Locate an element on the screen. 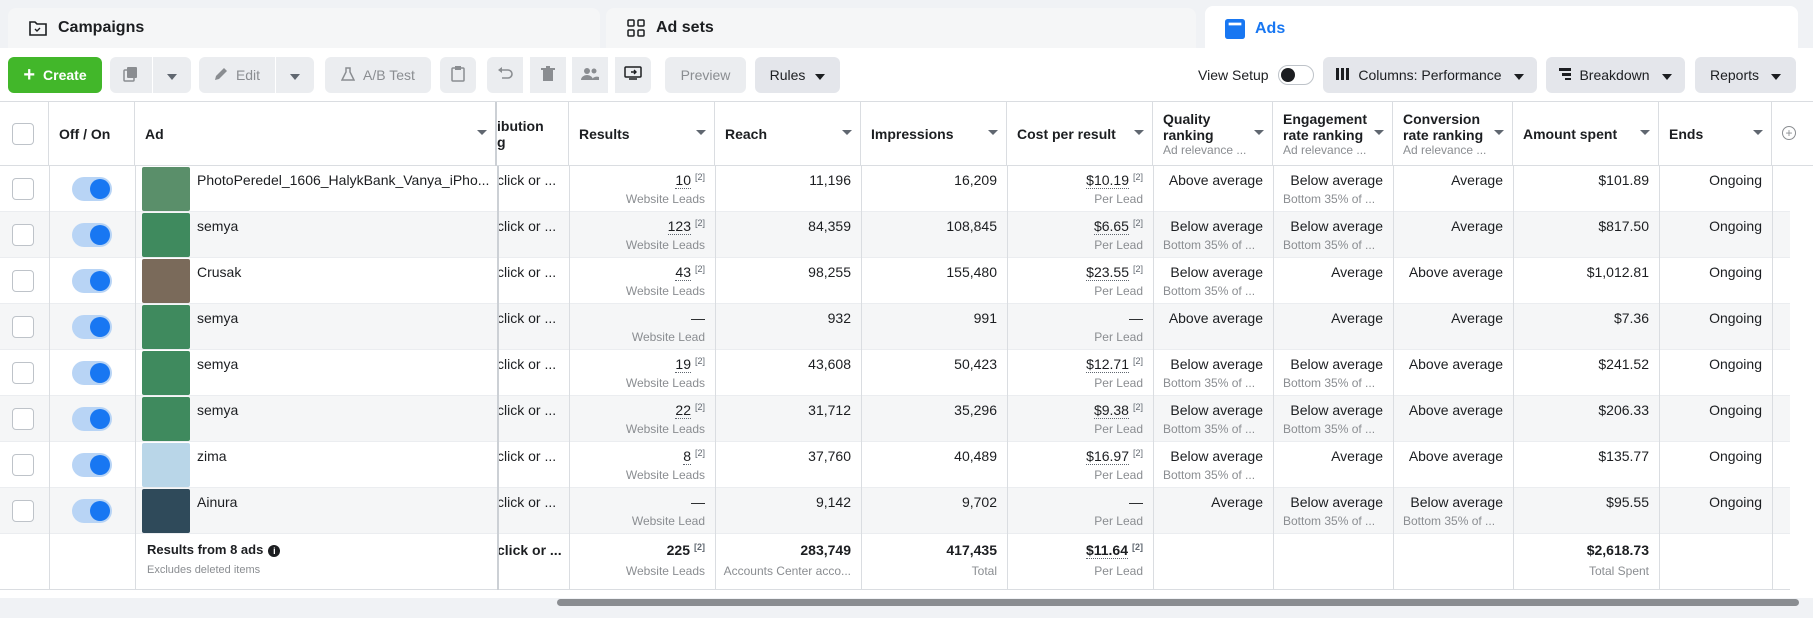  amount-value: $241.52 is located at coordinates (1623, 364).